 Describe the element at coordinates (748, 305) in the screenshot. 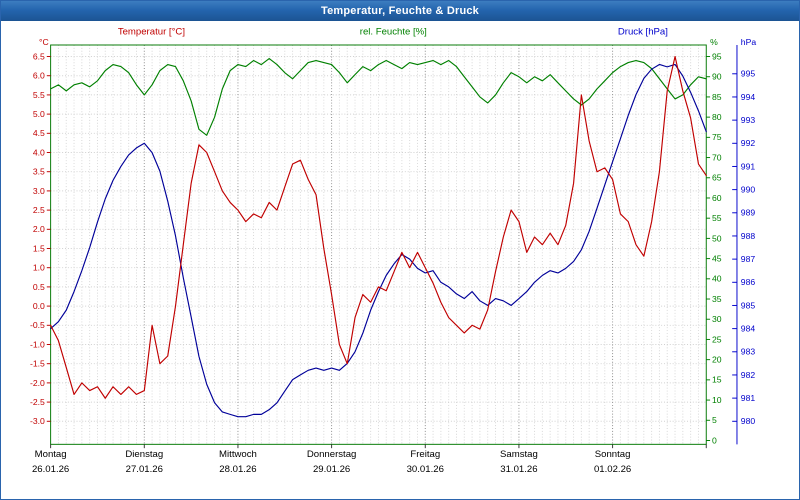

I see `pres-tick-label: 985` at that location.